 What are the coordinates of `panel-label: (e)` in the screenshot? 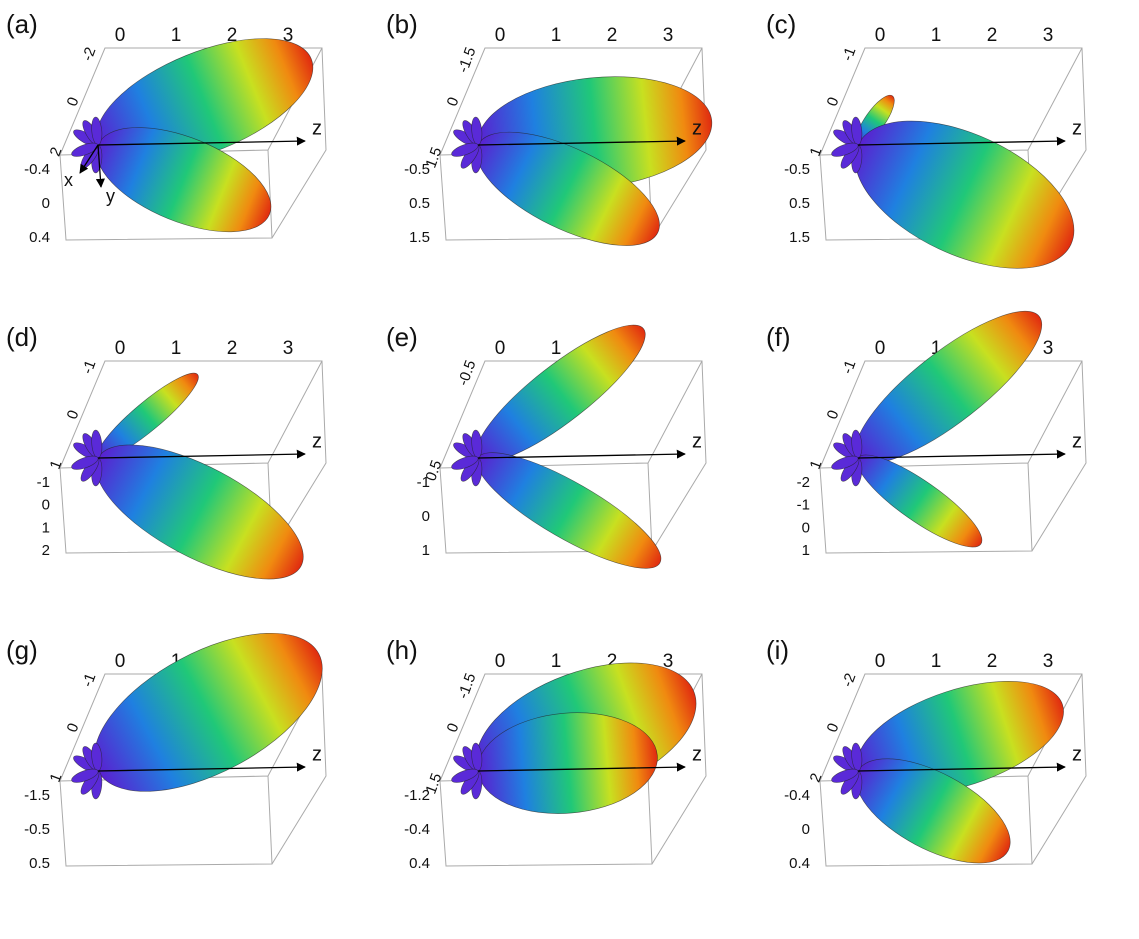 It's located at (402, 337).